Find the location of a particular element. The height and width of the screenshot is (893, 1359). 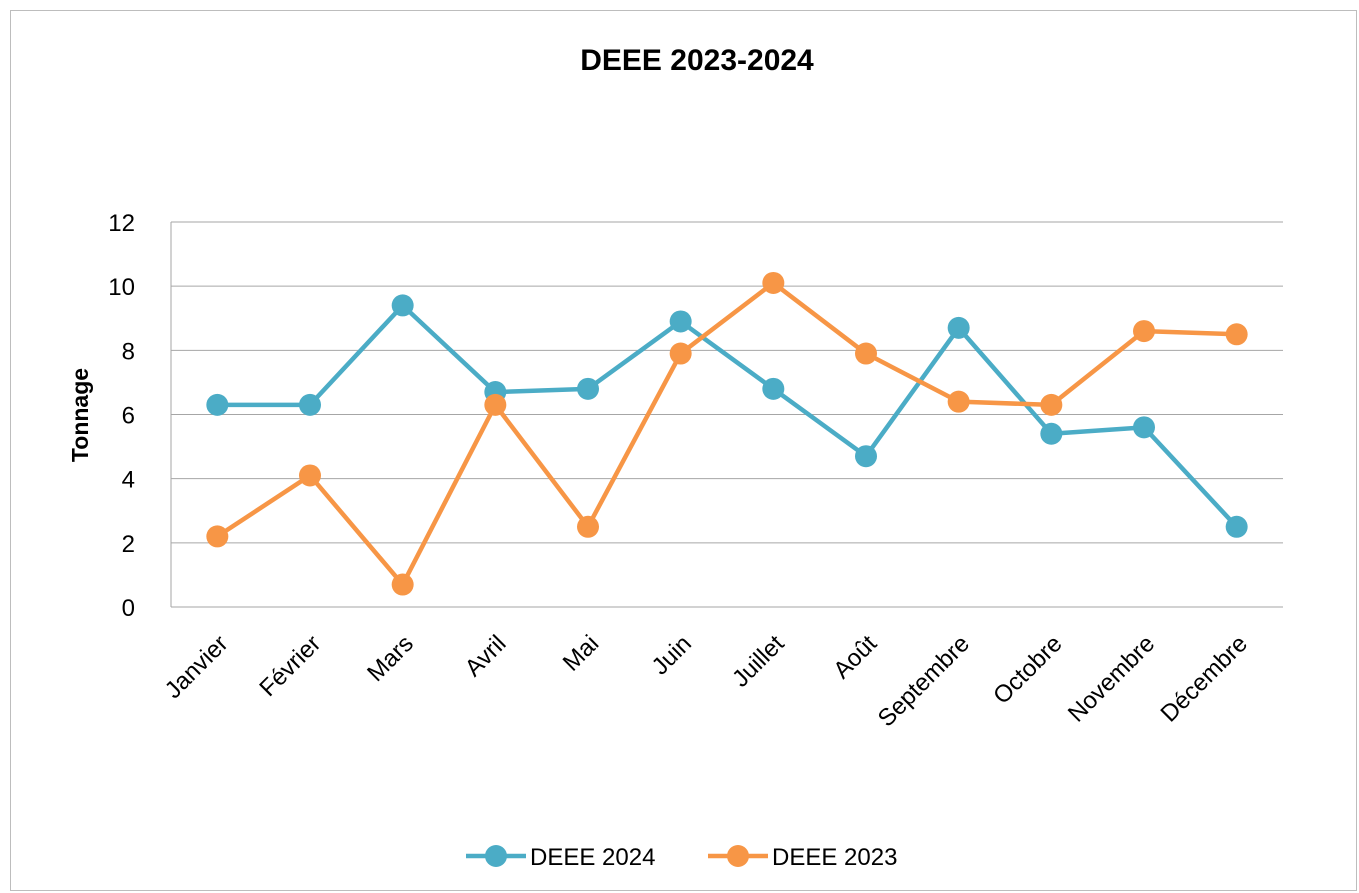

y-tick-label: 2 is located at coordinates (128, 544).